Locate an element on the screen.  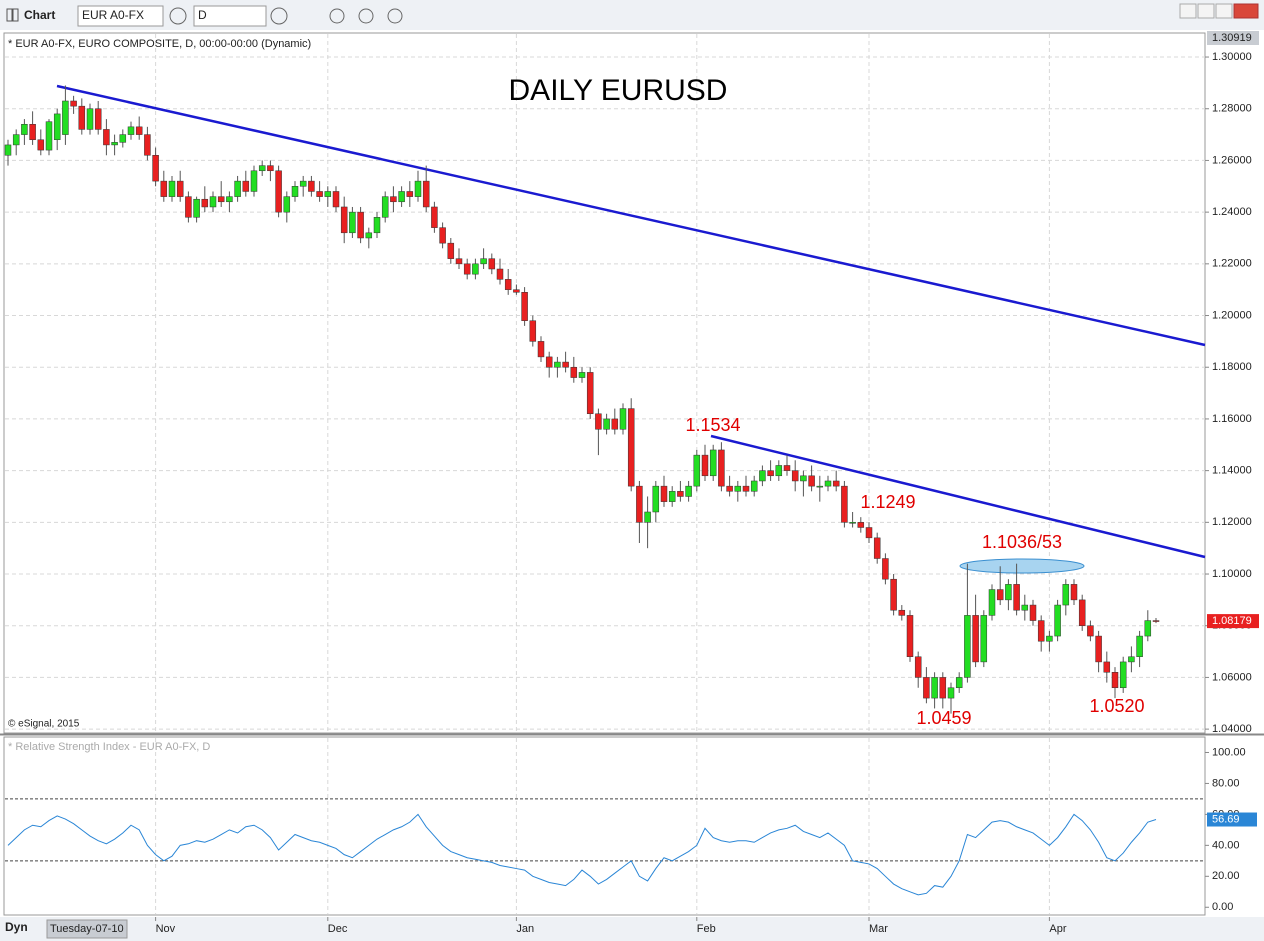
play-button is located at coordinates (366, 16).